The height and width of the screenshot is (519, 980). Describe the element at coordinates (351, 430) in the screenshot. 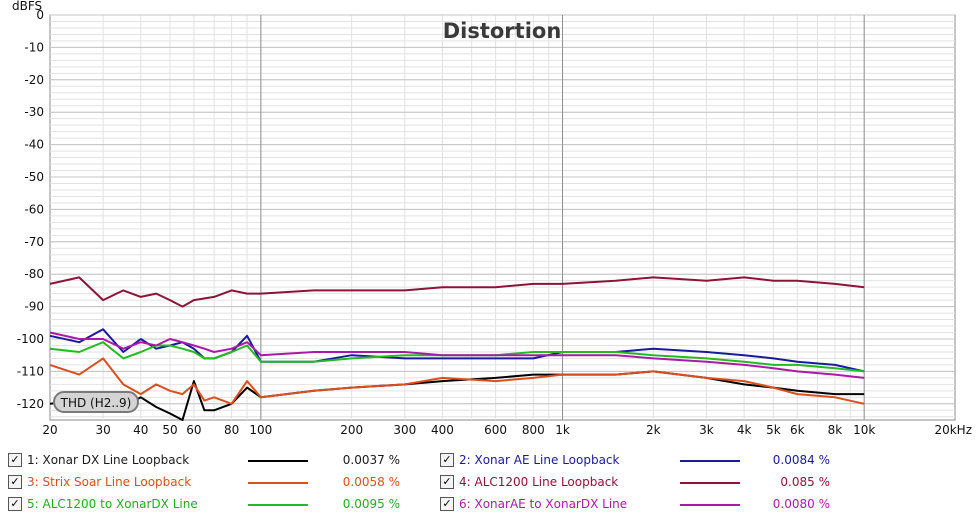

I see `x-tick-label: 200` at that location.